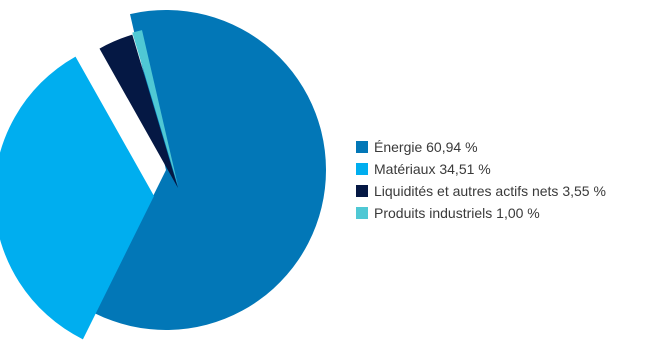 Image resolution: width=661 pixels, height=356 pixels. I want to click on legend-label-materiaux: Matériaux 34,51 %, so click(432, 169).